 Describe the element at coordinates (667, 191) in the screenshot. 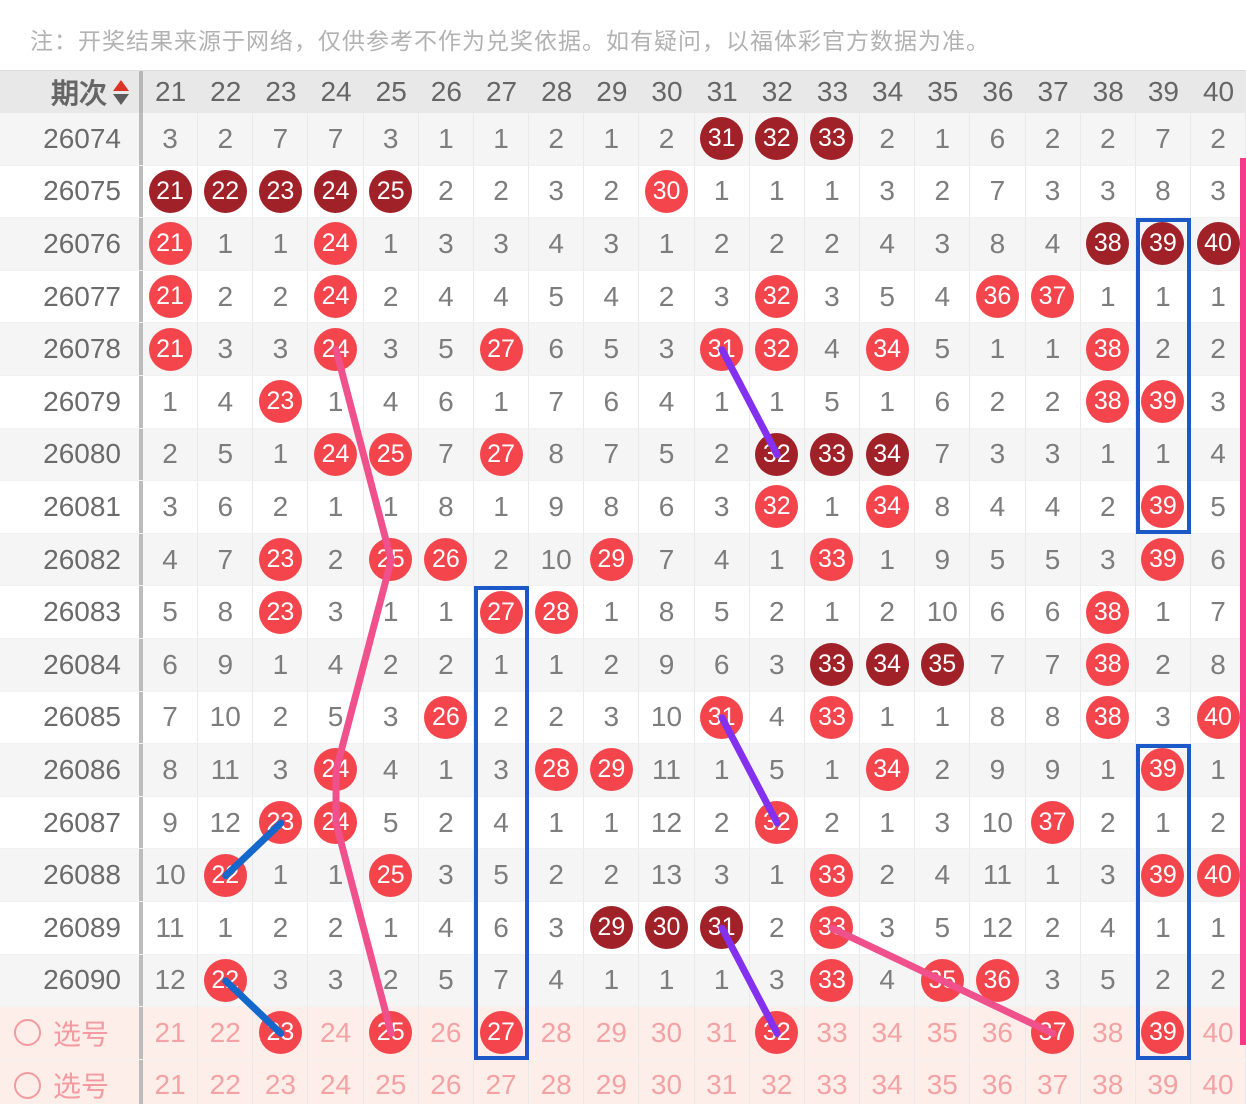

I see `ball-cell: 30` at that location.